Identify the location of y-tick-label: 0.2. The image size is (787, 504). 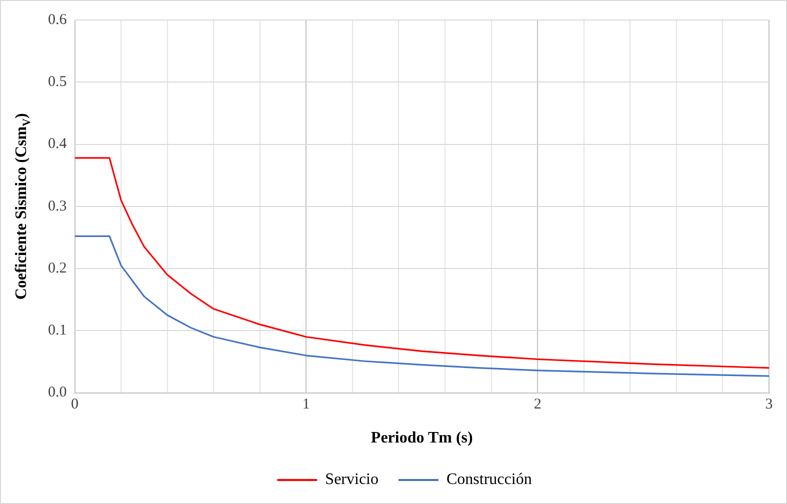
(57, 268).